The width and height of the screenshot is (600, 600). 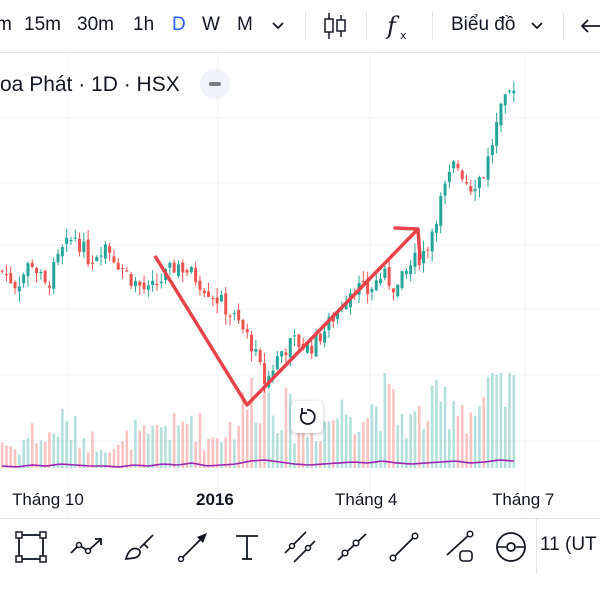 What do you see at coordinates (6, 24) in the screenshot?
I see `interval-1m: m` at bounding box center [6, 24].